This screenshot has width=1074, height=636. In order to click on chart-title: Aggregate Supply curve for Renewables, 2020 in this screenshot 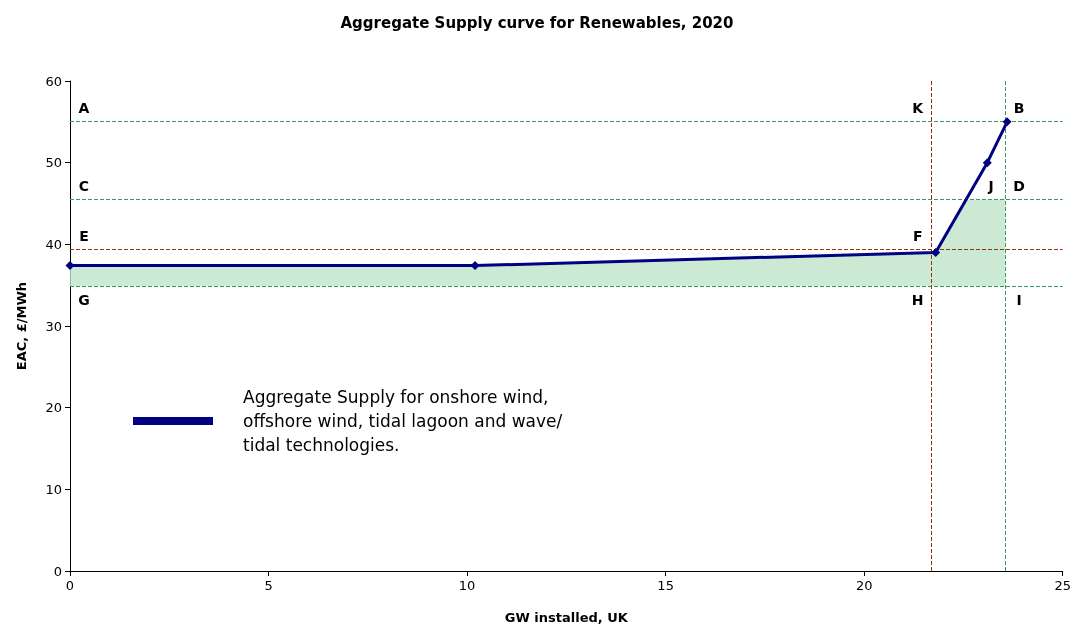, I will do `click(537, 22)`.